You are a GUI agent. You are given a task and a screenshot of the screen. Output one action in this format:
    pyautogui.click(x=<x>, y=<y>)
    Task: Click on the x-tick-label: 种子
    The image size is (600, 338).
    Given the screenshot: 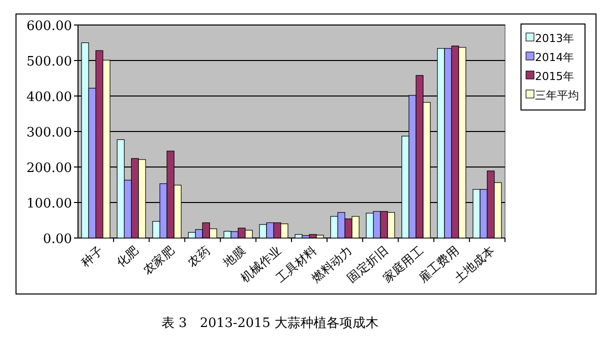 What is the action you would take?
    pyautogui.click(x=92, y=257)
    